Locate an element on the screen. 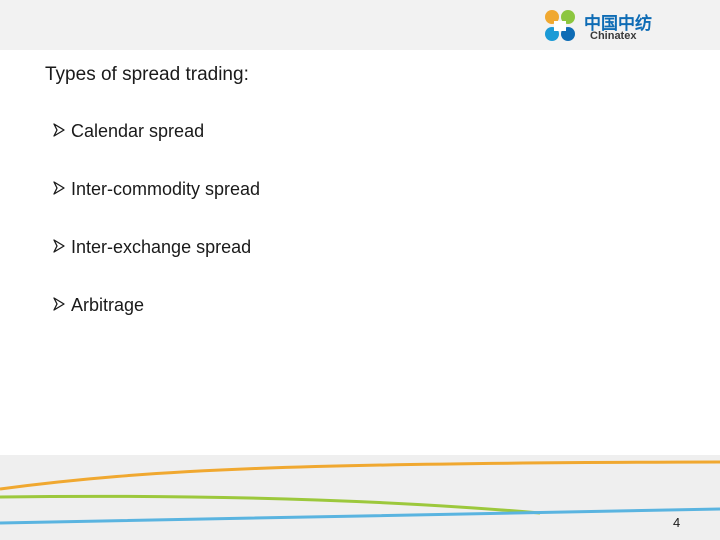  logo-english-text: Chinatex is located at coordinates (613, 36).